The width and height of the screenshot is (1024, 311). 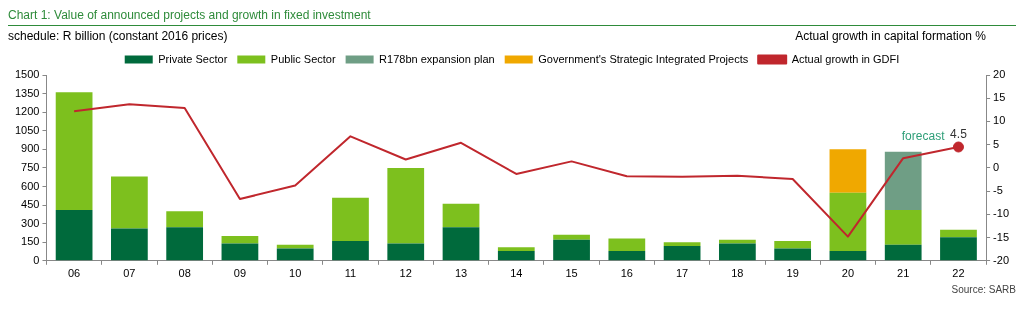 I want to click on y-tick-label: 0, so click(x=36, y=259).